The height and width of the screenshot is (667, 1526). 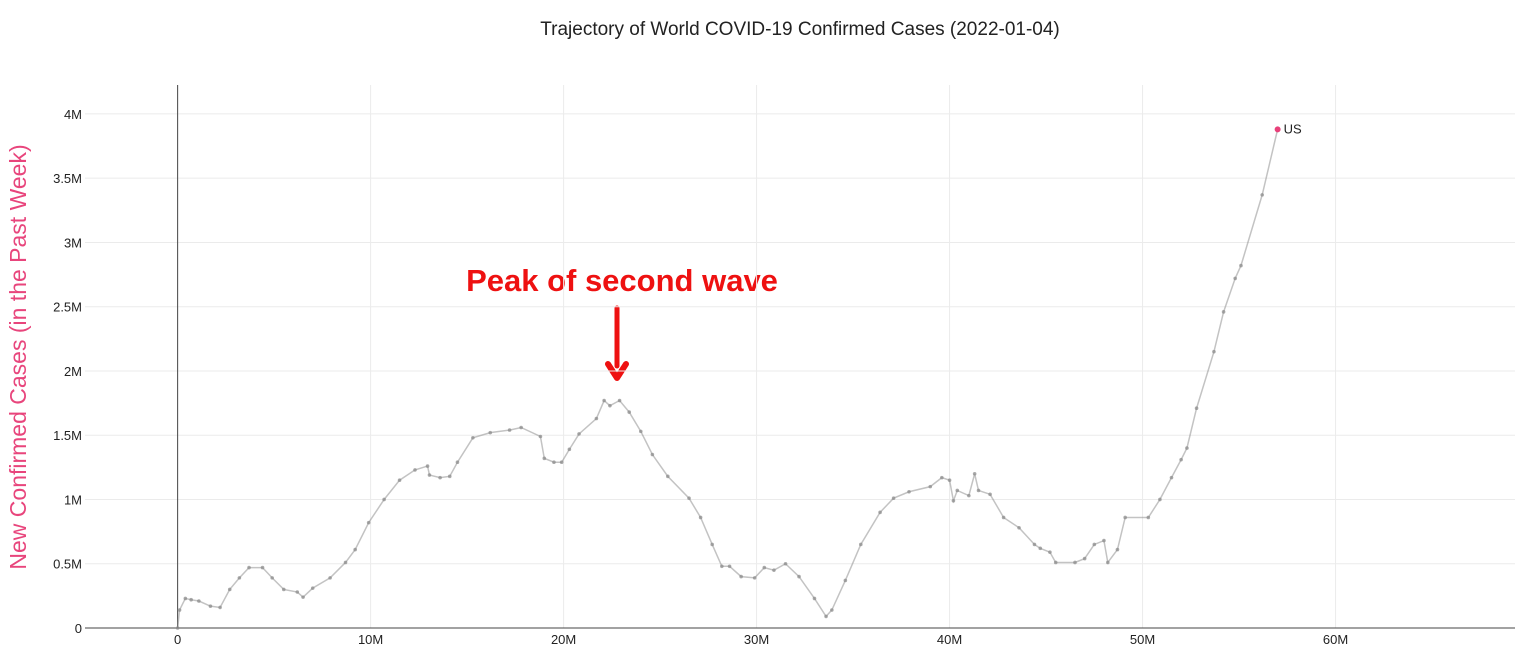 I want to click on y-tick-label: 0, so click(x=78, y=628).